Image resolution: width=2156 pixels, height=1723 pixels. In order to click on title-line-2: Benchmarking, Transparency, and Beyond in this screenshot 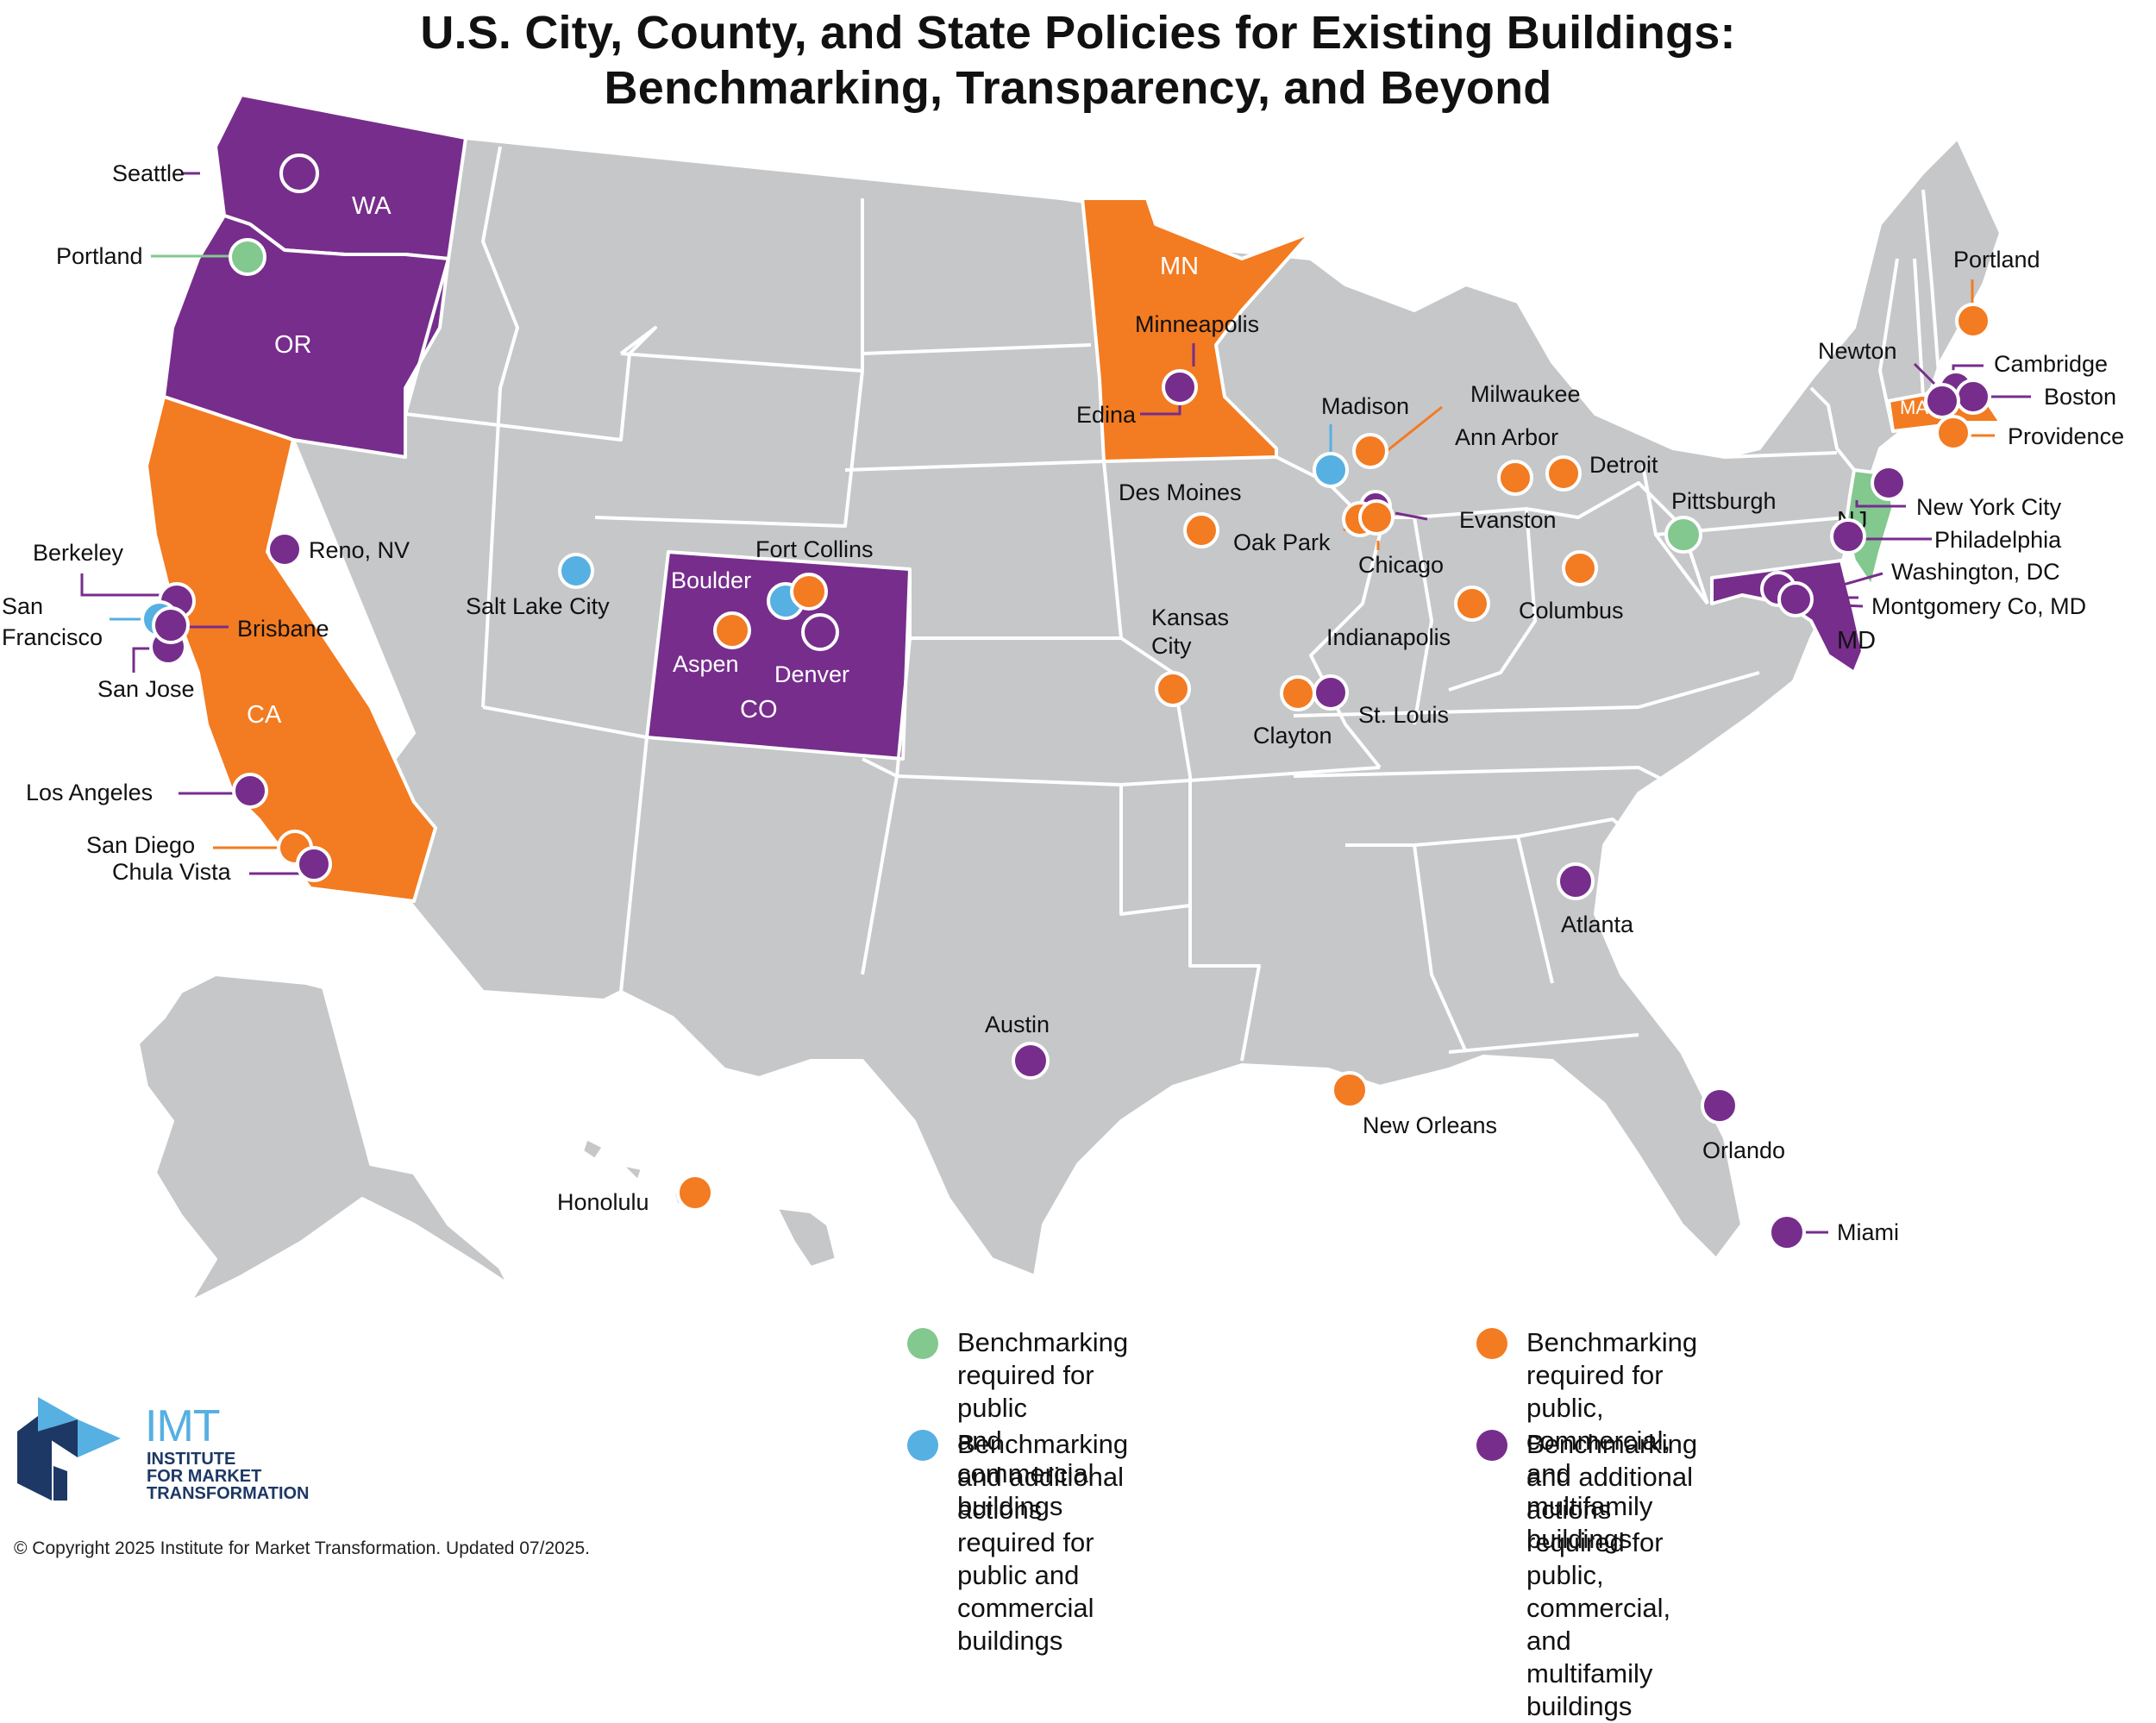, I will do `click(1078, 88)`.